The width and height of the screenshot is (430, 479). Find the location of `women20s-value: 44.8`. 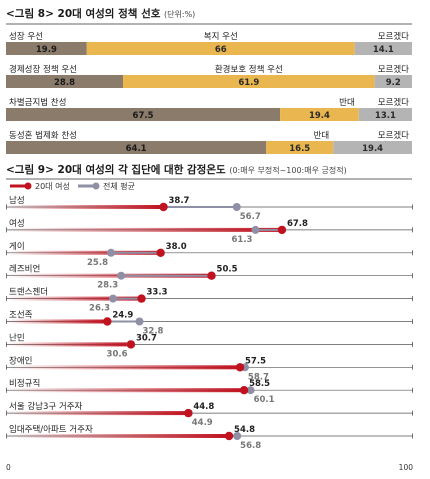

women20s-value: 44.8 is located at coordinates (203, 407).